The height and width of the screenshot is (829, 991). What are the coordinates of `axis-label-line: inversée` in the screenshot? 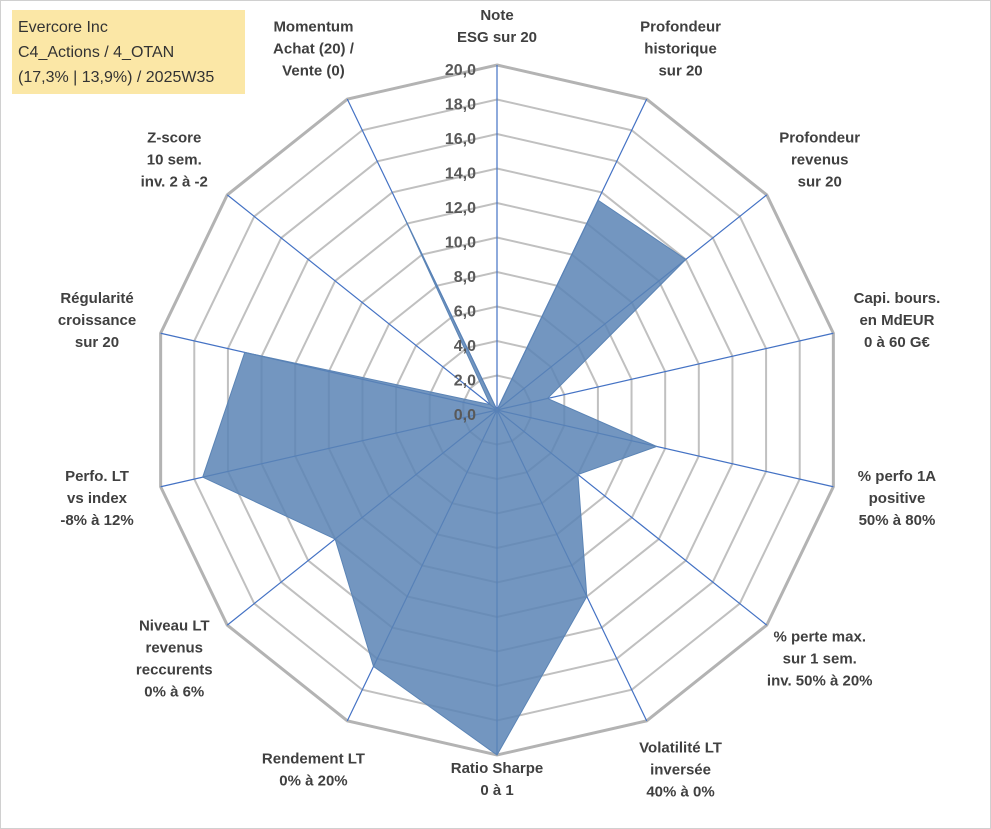 It's located at (680, 769).